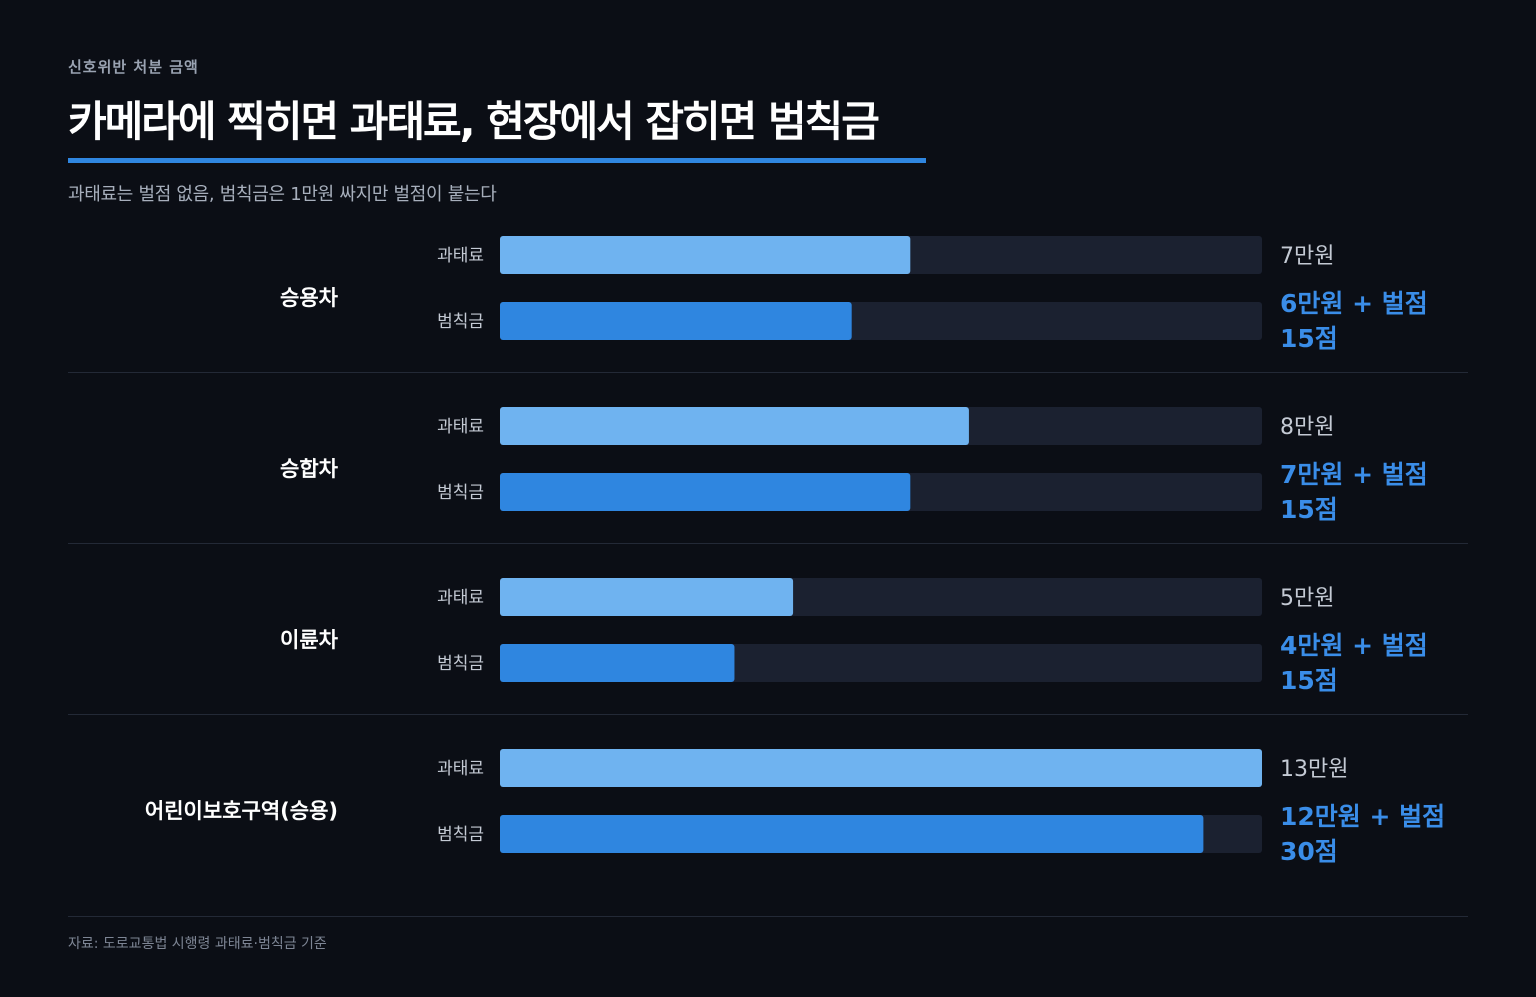  I want to click on category-label: 어린이보호구역(승용), so click(241, 811).